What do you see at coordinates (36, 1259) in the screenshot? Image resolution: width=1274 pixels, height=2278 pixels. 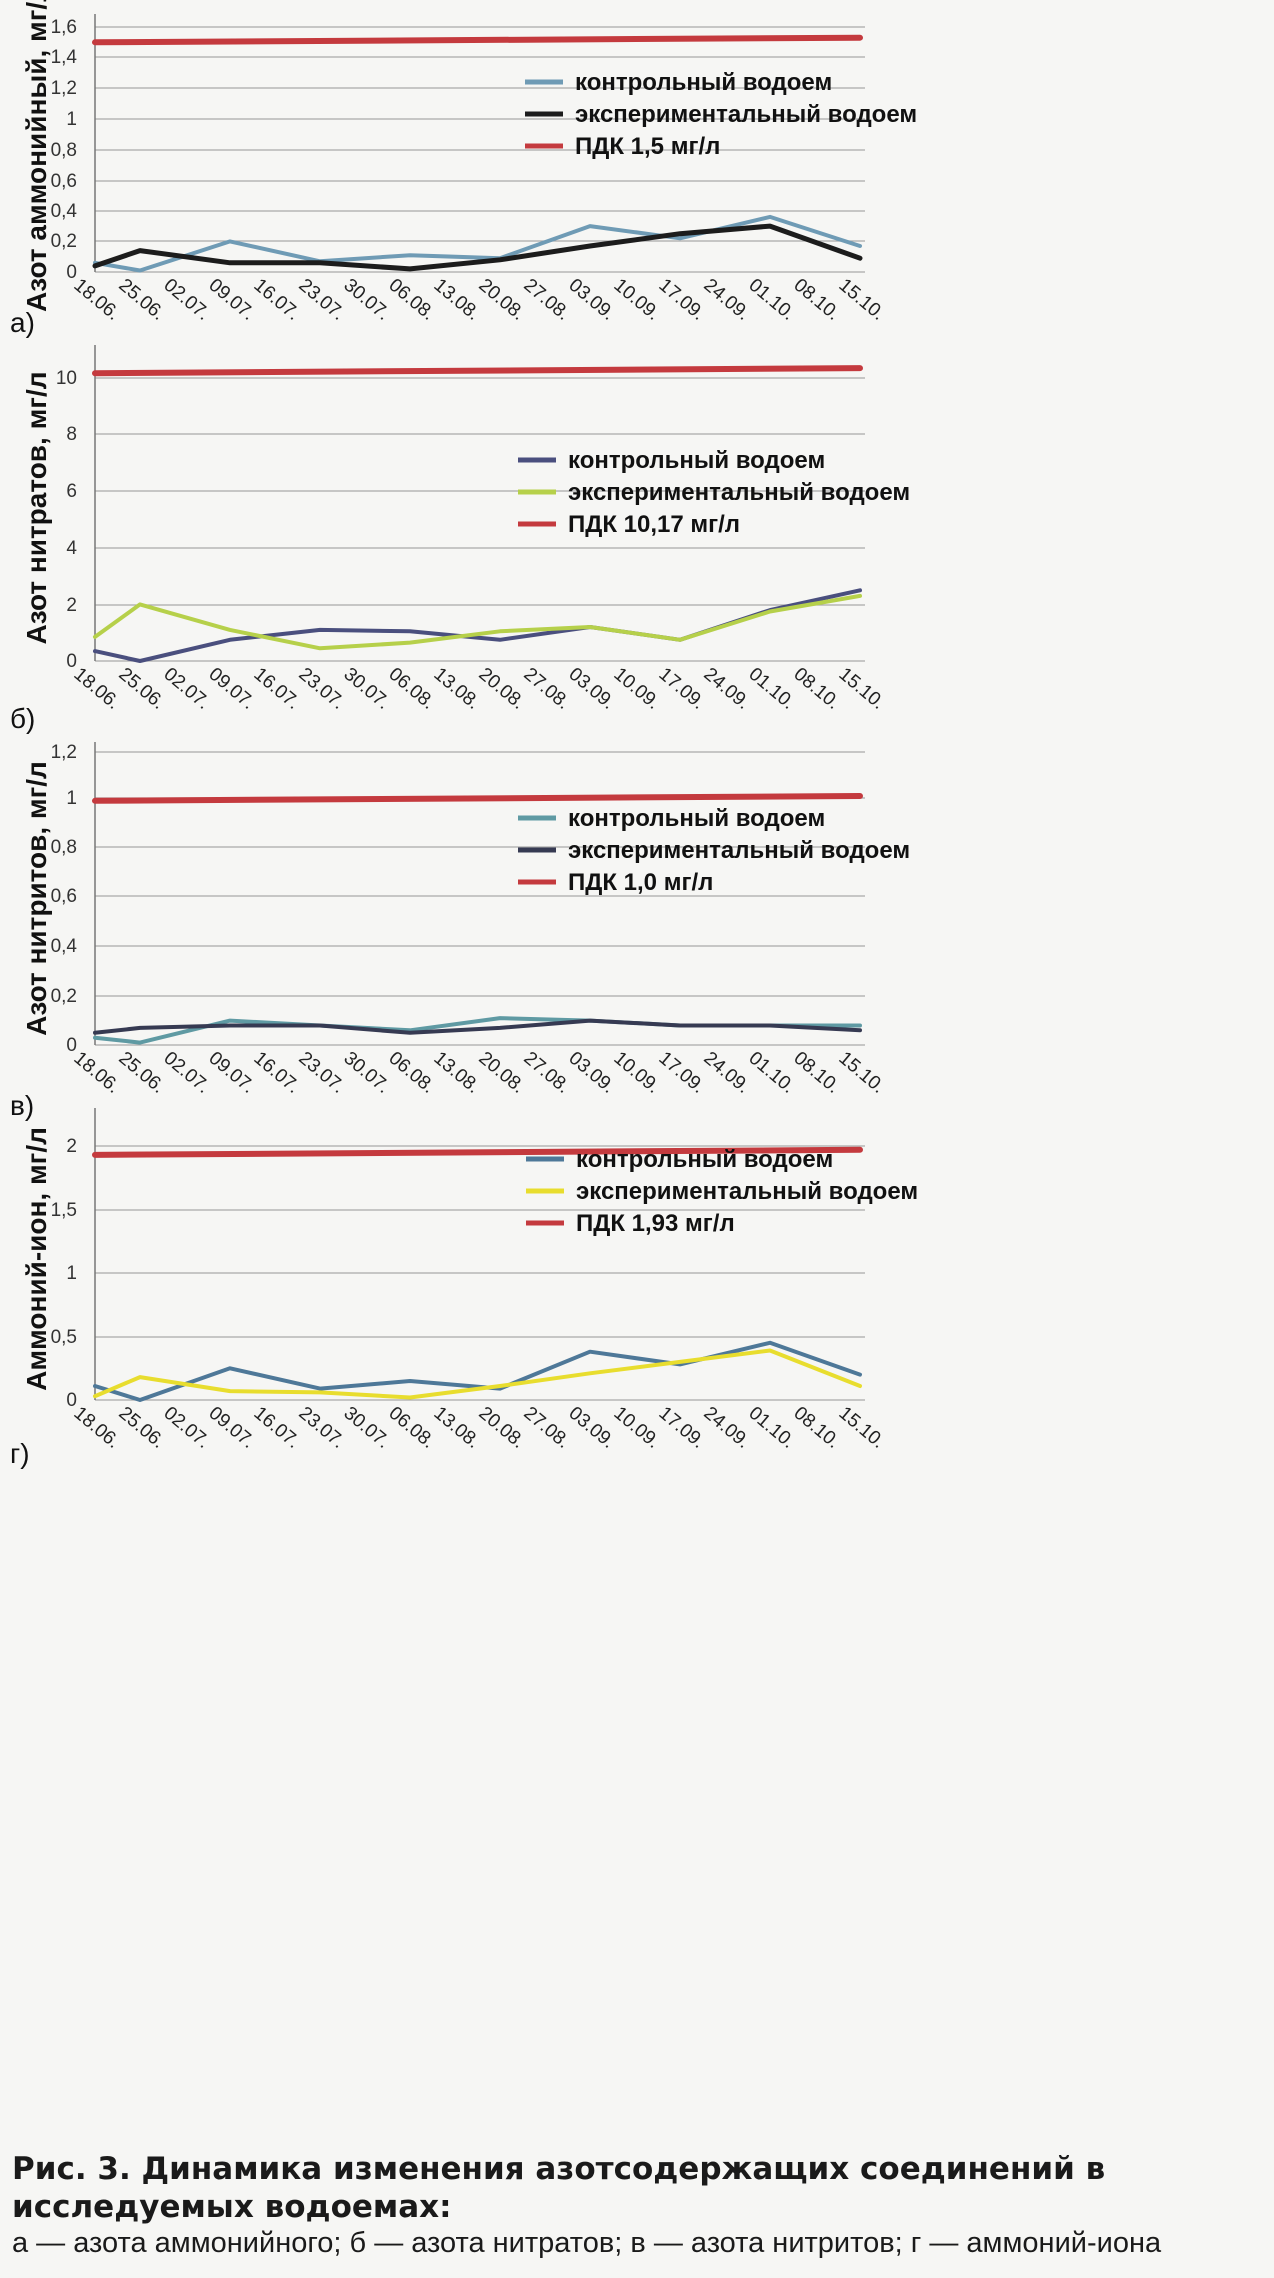 I see `y-axis-title: Аммоний-ион, мг/л` at bounding box center [36, 1259].